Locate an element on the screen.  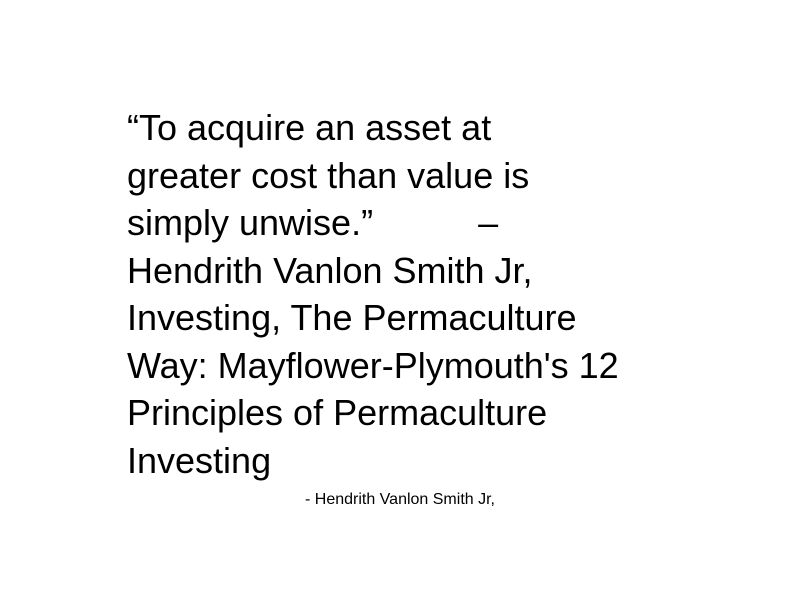
quote-line-7: Principles of Permaculture is located at coordinates (337, 412).